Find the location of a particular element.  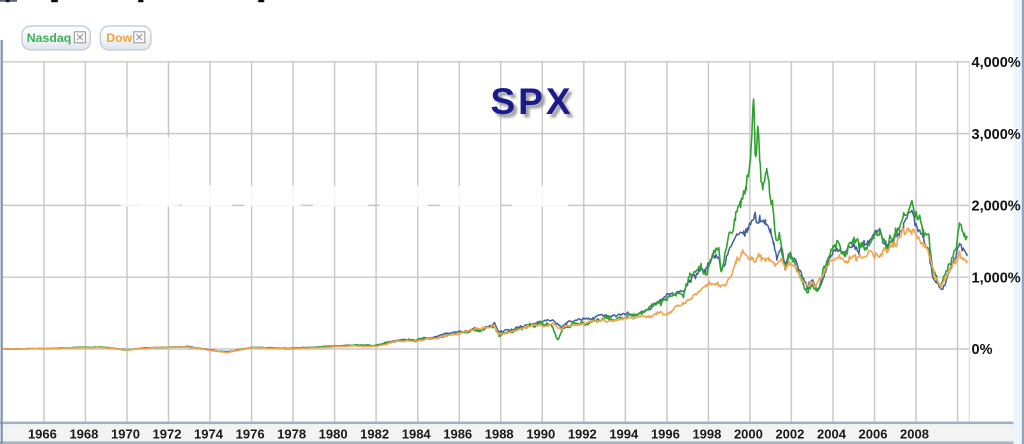

svg-text: 1976 is located at coordinates (250, 434).